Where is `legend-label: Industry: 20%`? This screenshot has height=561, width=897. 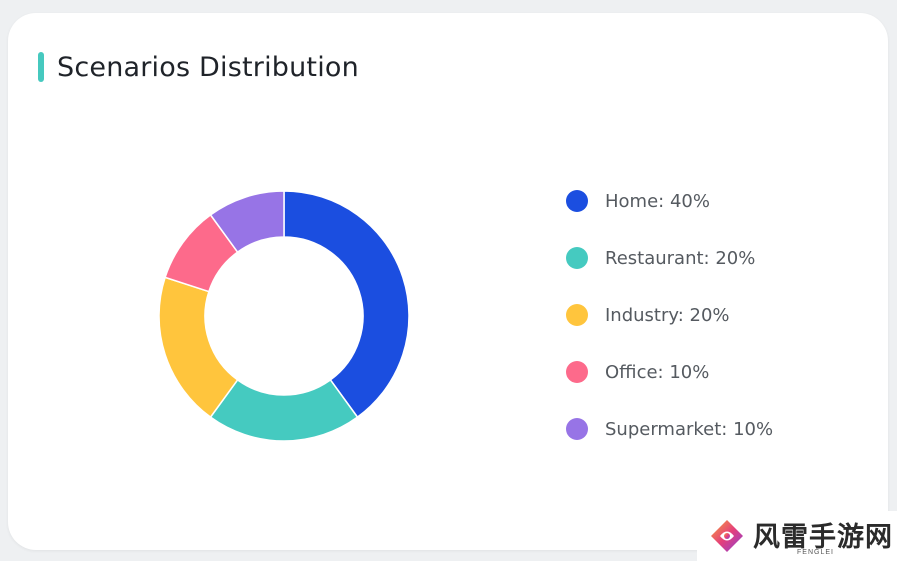
legend-label: Industry: 20% is located at coordinates (667, 315).